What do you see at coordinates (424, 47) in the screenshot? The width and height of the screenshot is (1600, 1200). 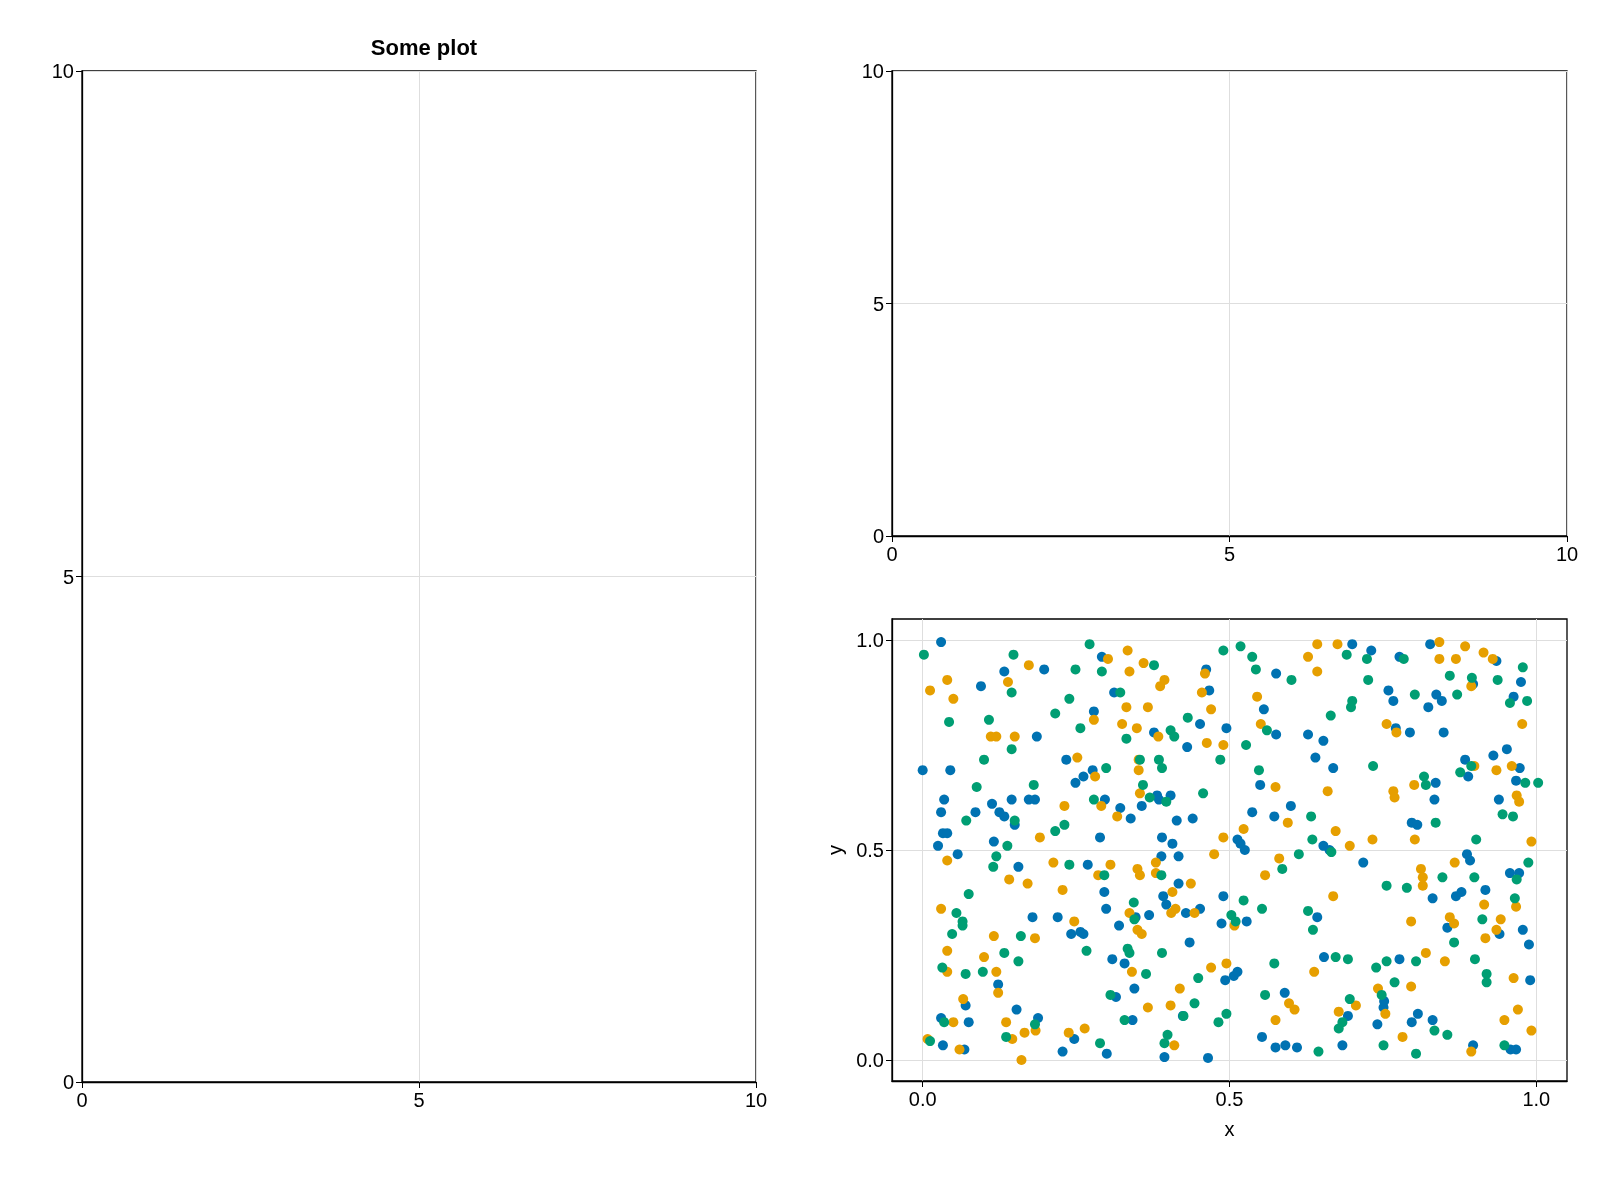 I see `chart-title: Some plot` at bounding box center [424, 47].